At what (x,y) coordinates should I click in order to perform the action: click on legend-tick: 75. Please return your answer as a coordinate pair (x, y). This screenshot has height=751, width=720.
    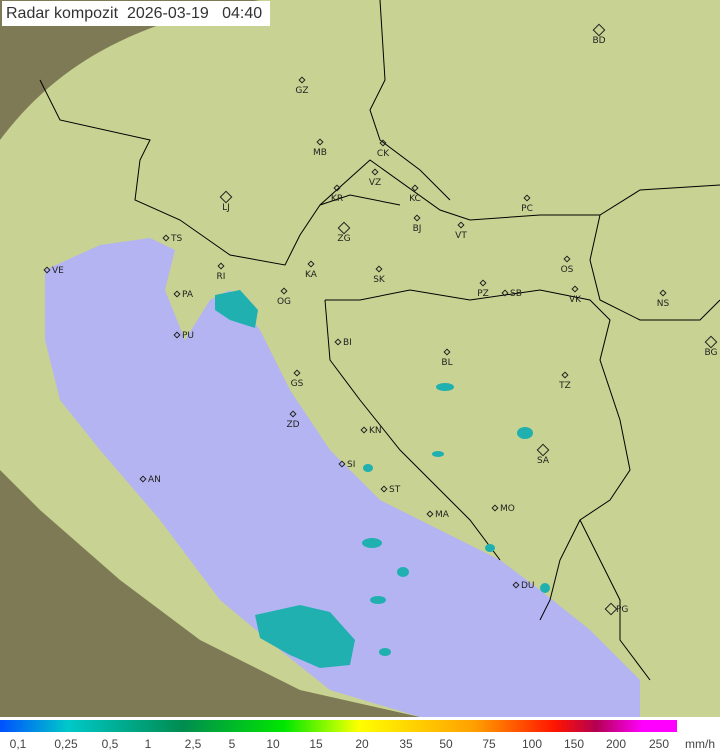
    Looking at the image, I should click on (489, 744).